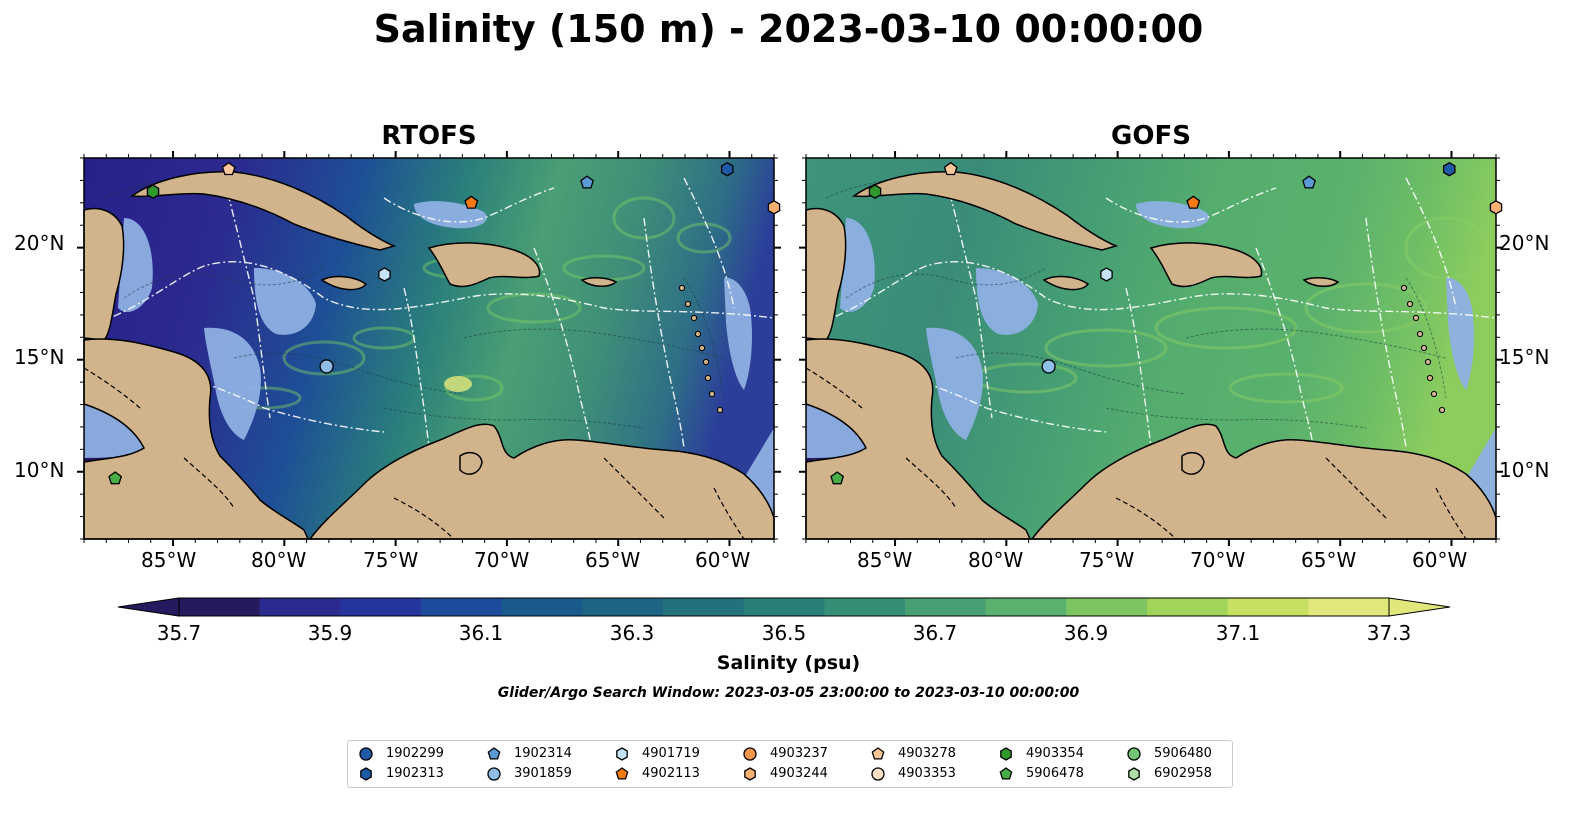 The height and width of the screenshot is (827, 1577). What do you see at coordinates (1218, 560) in the screenshot?
I see `lon-tick-label: 70°W` at bounding box center [1218, 560].